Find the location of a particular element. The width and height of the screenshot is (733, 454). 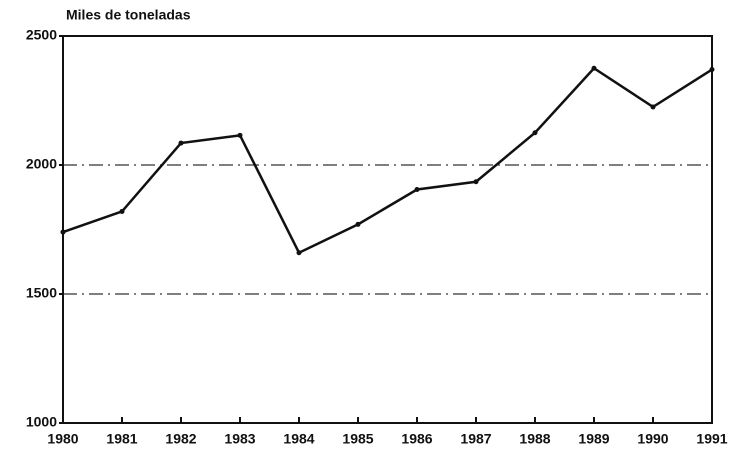

x-tick-label: 1989 is located at coordinates (593, 439).